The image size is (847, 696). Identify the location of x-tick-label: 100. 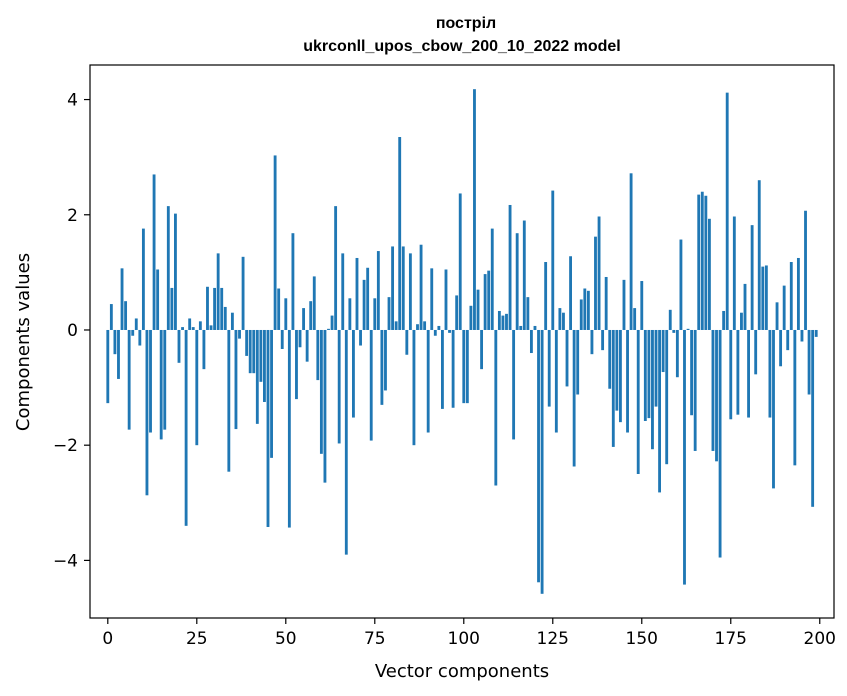
(464, 639).